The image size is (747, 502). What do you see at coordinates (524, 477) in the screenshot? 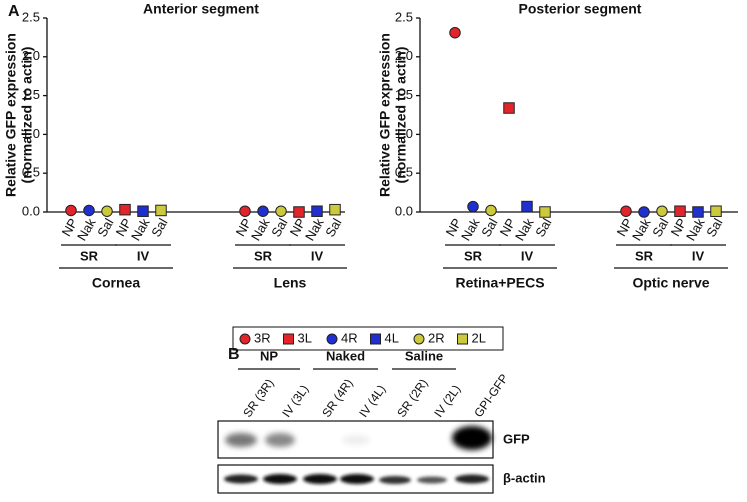
I see `blot-row-label: β-actin` at bounding box center [524, 477].